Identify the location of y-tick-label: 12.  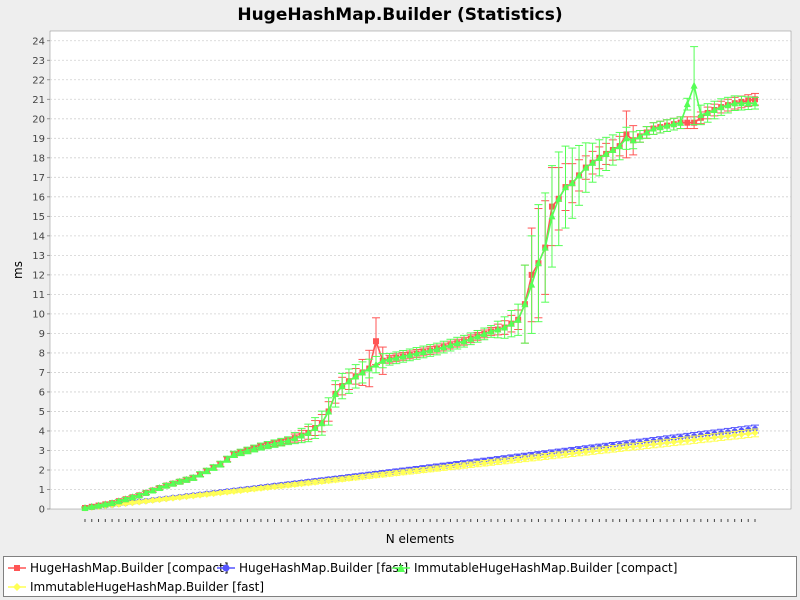
(38, 275).